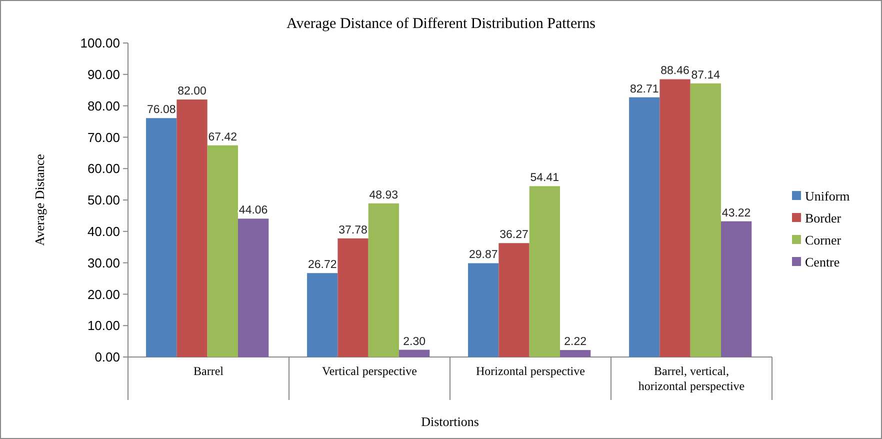 This screenshot has width=882, height=439. What do you see at coordinates (450, 421) in the screenshot?
I see `x-axis-title: Distortions` at bounding box center [450, 421].